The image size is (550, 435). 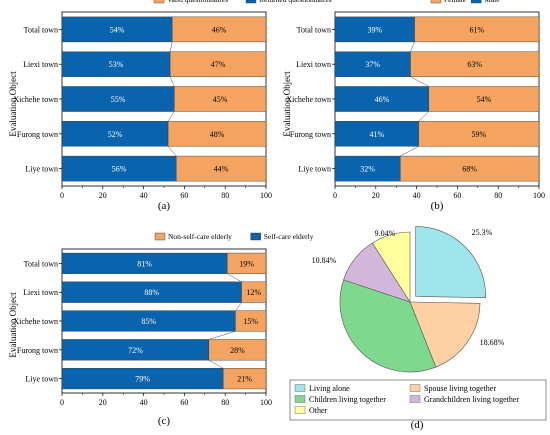 What do you see at coordinates (374, 29) in the screenshot?
I see `data-label: 39%` at bounding box center [374, 29].